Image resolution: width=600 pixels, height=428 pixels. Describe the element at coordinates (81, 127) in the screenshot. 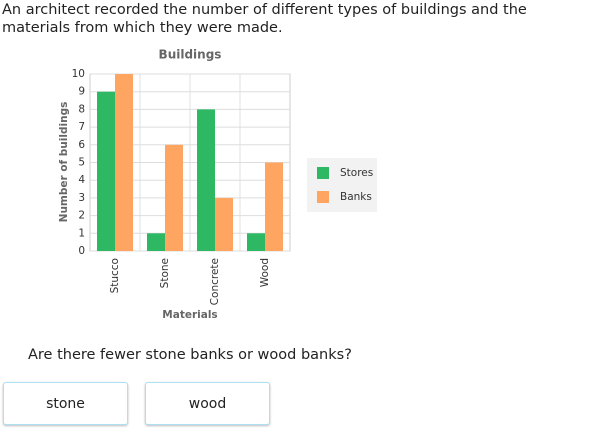

I see `y-tick-label: 7` at that location.